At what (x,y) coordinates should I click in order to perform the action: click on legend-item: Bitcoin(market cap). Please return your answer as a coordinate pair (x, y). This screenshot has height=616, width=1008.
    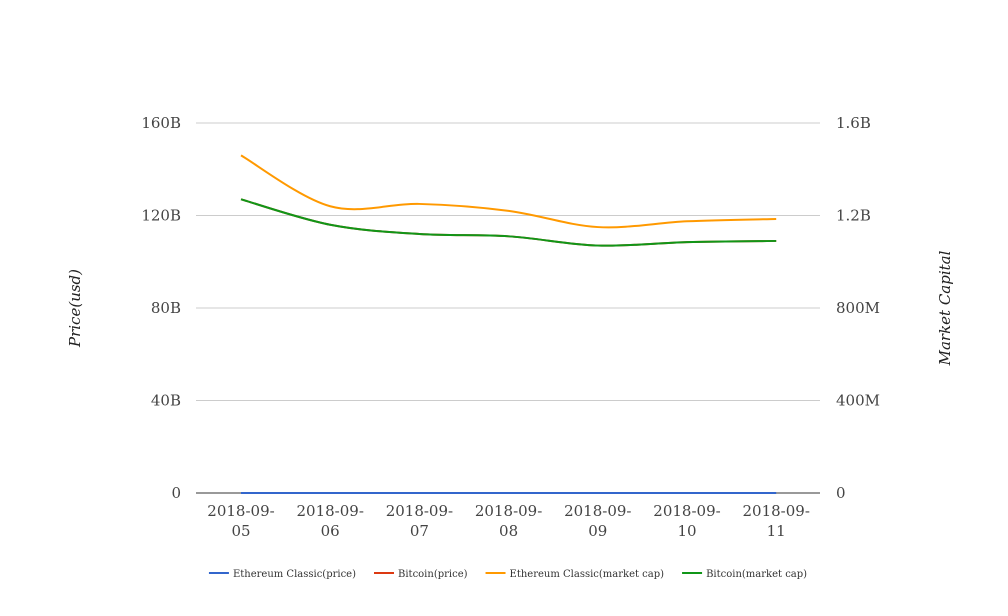
    Looking at the image, I should click on (744, 574).